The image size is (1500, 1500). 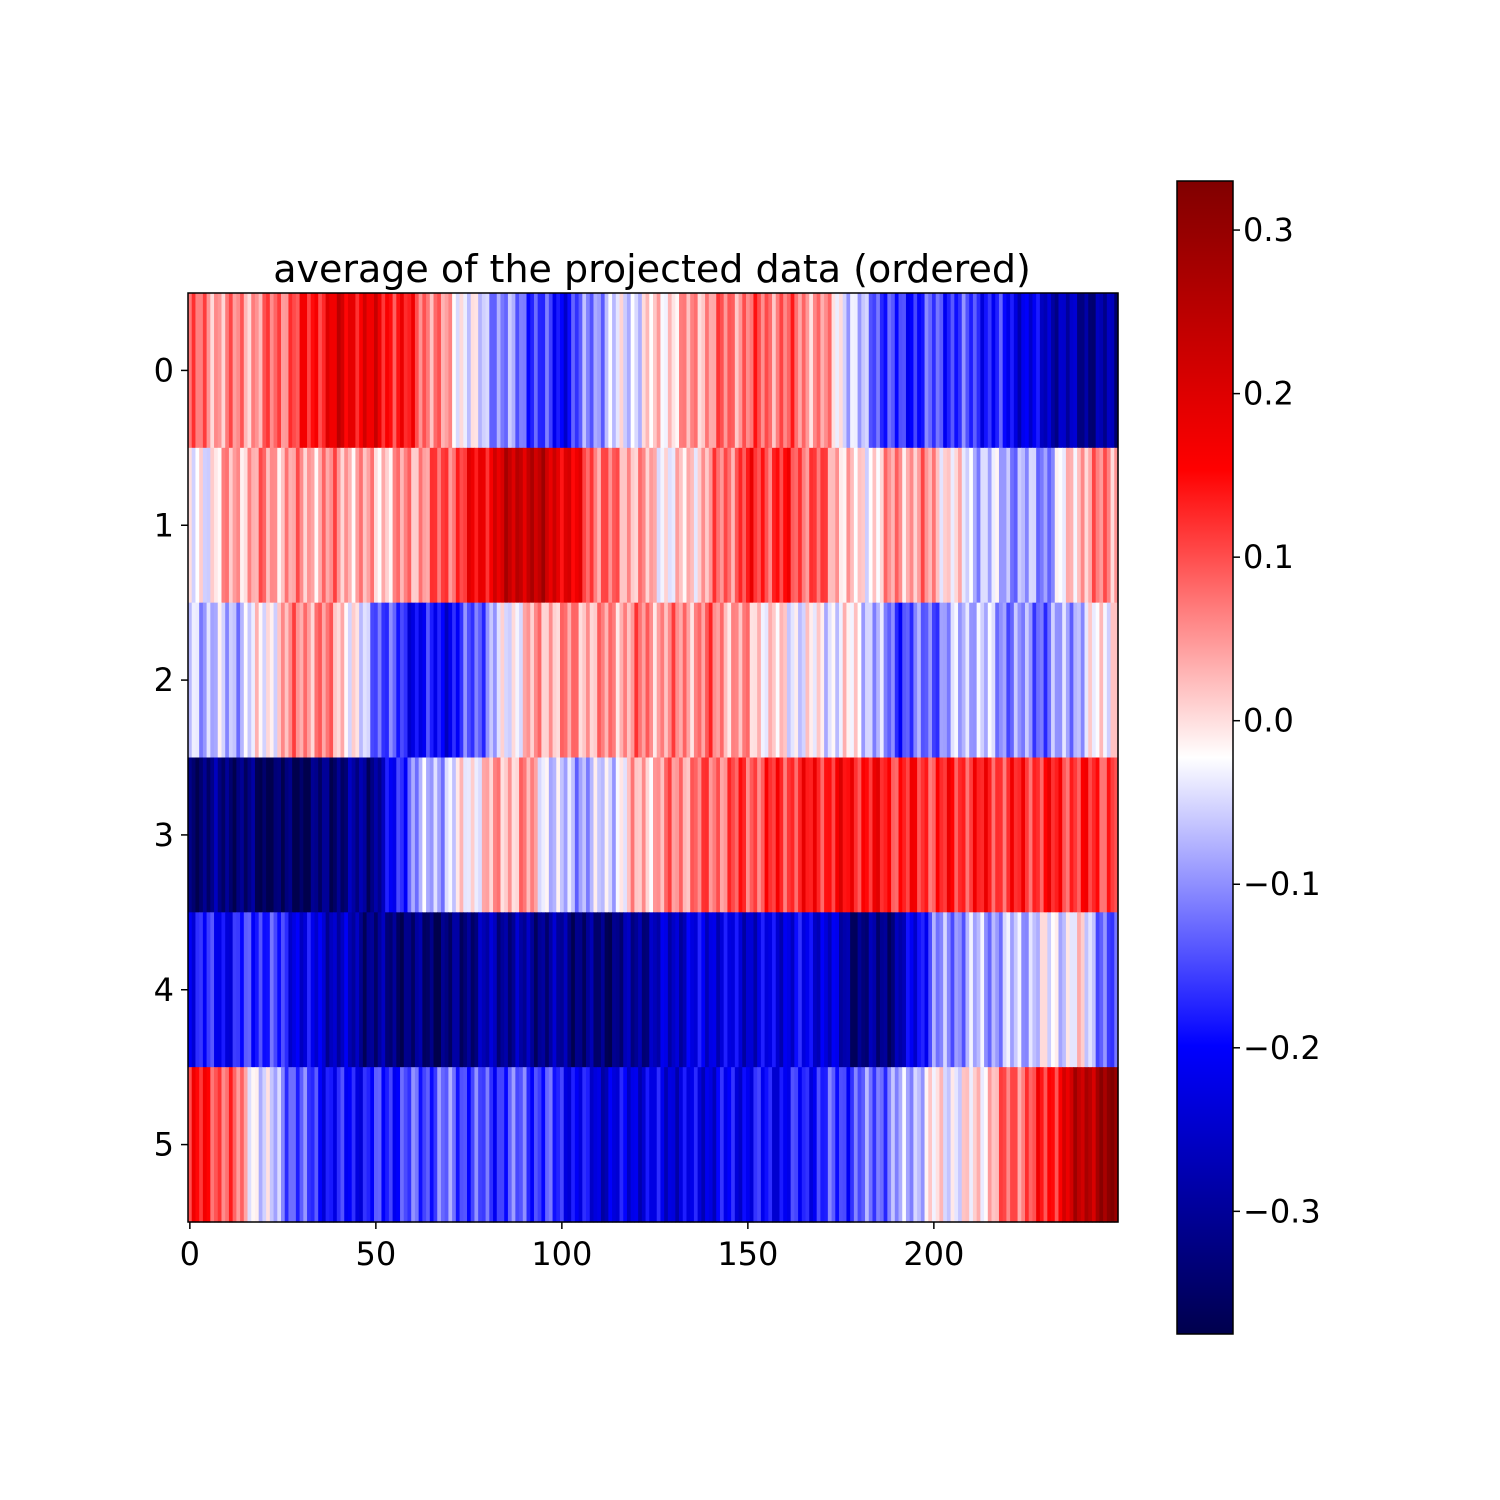 What do you see at coordinates (1205, 757) in the screenshot?
I see `colorbar` at bounding box center [1205, 757].